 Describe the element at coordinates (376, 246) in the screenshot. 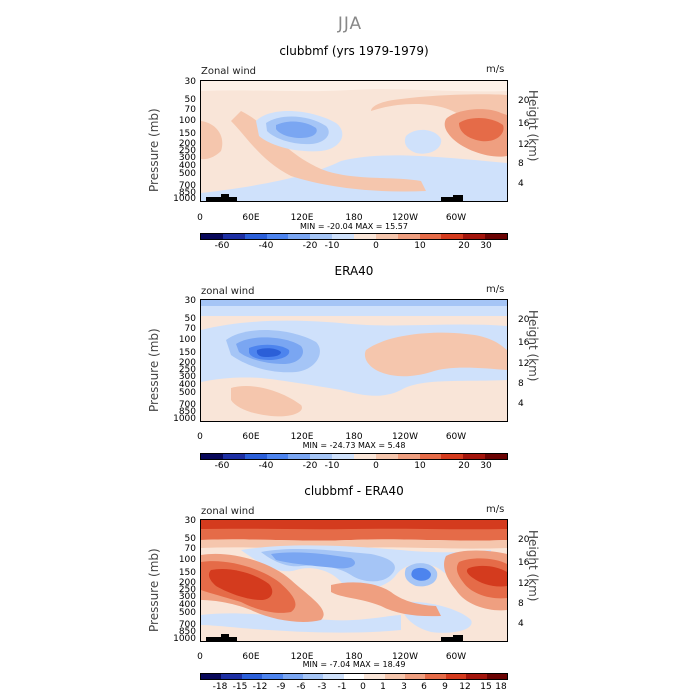

I see `colorbar-label: 0` at that location.